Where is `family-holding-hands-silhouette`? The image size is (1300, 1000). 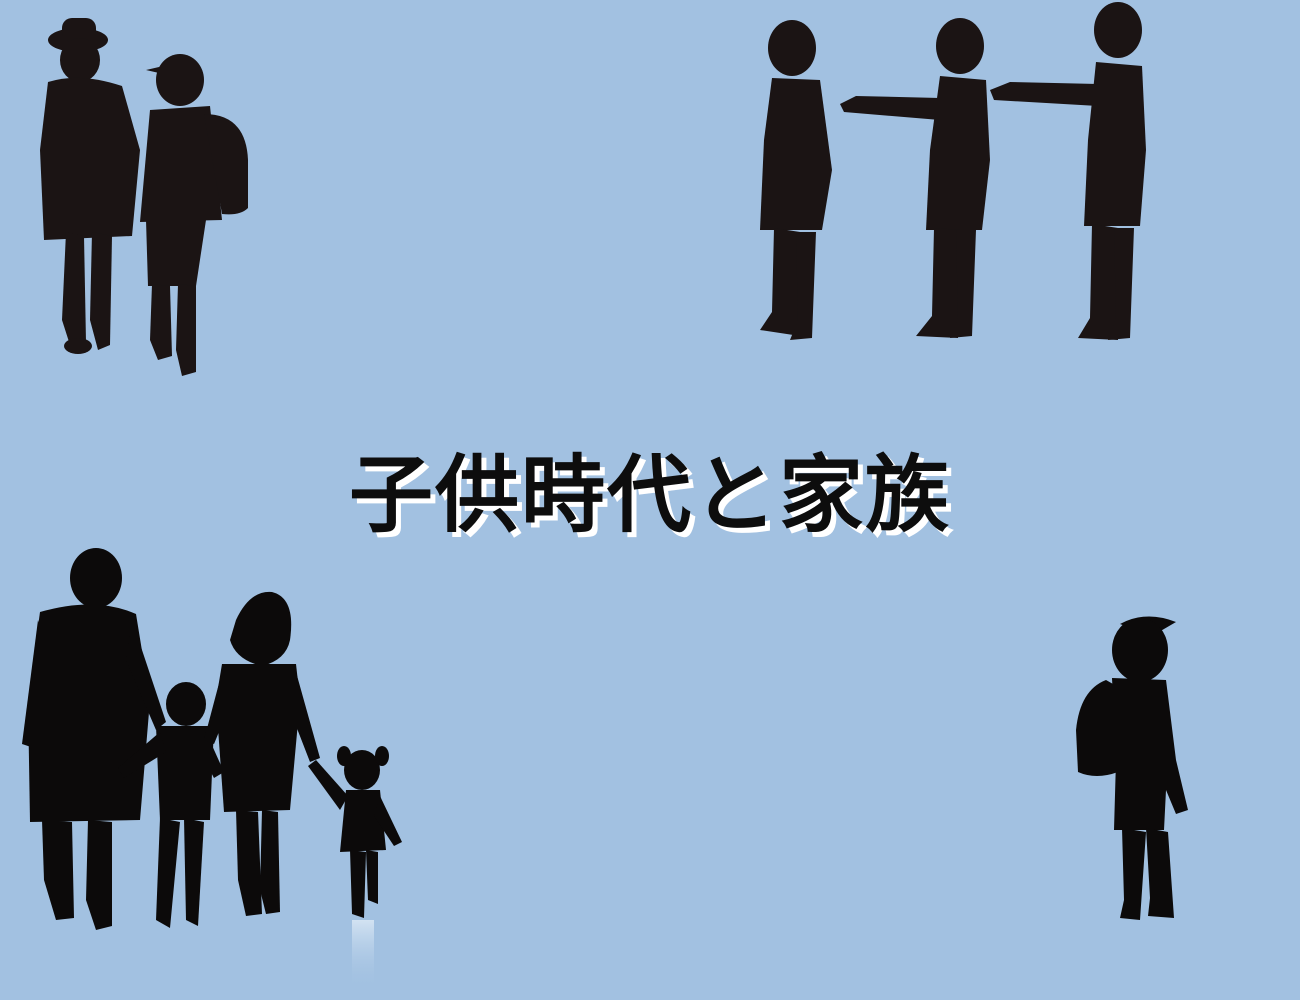 family-holding-hands-silhouette is located at coordinates (212, 739).